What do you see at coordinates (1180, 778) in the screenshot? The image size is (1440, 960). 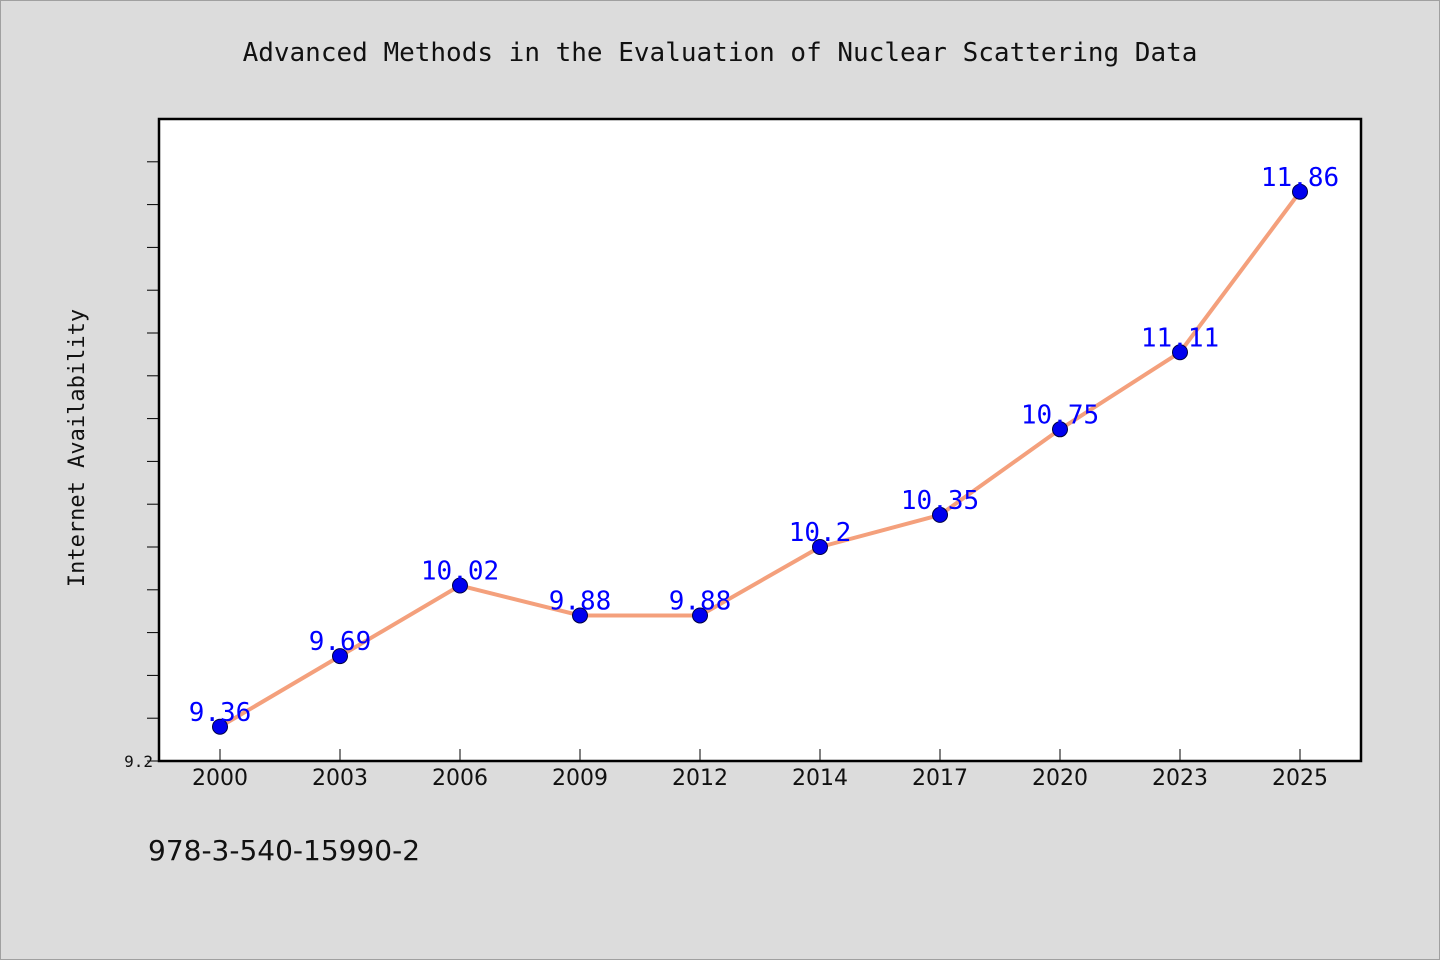 I see `x-tick-label: 2023` at bounding box center [1180, 778].